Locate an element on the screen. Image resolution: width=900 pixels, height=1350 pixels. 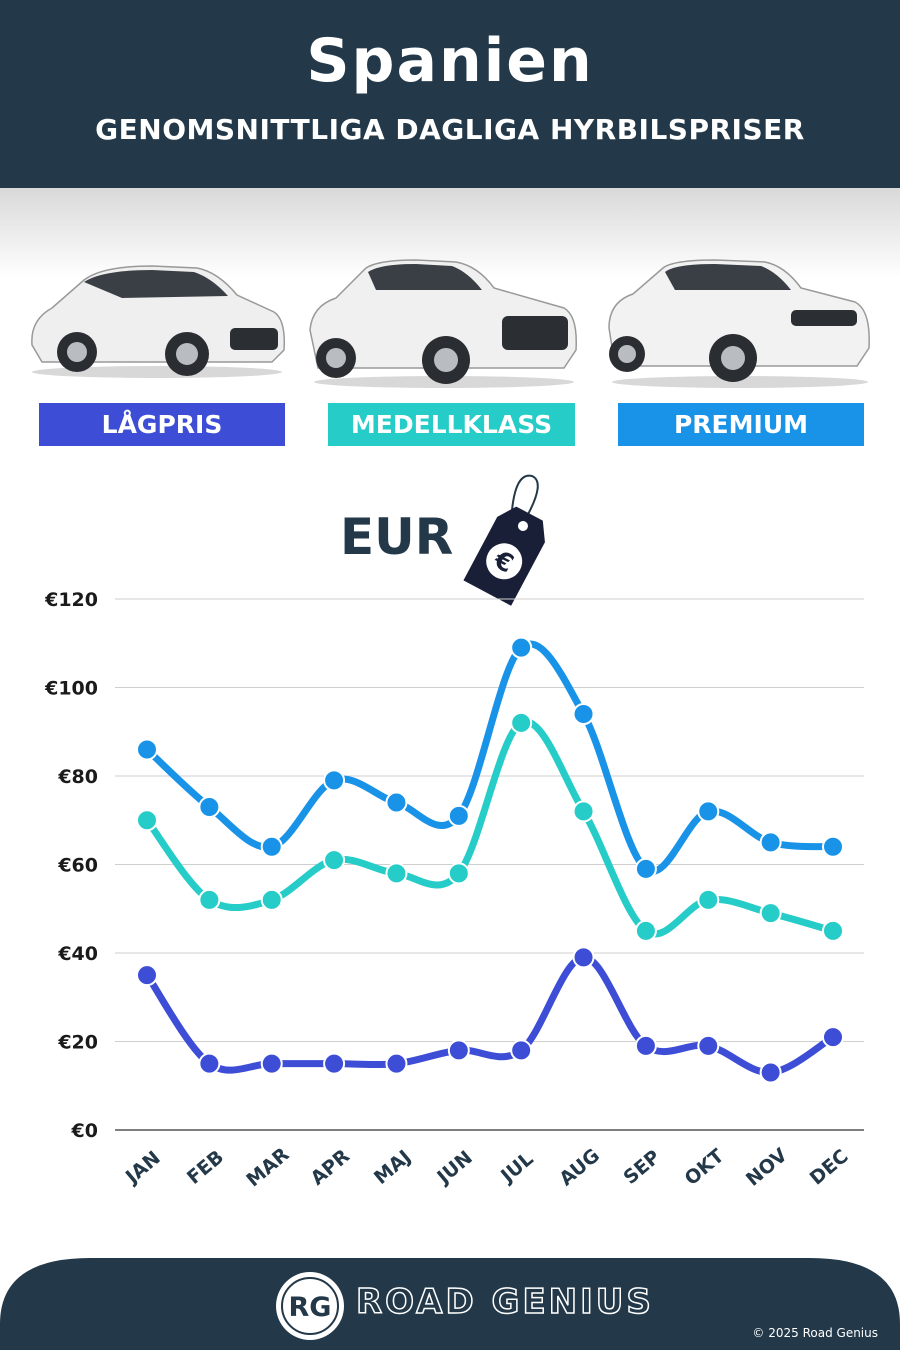
brand-name: ROAD GENIUS is located at coordinates (504, 1302).